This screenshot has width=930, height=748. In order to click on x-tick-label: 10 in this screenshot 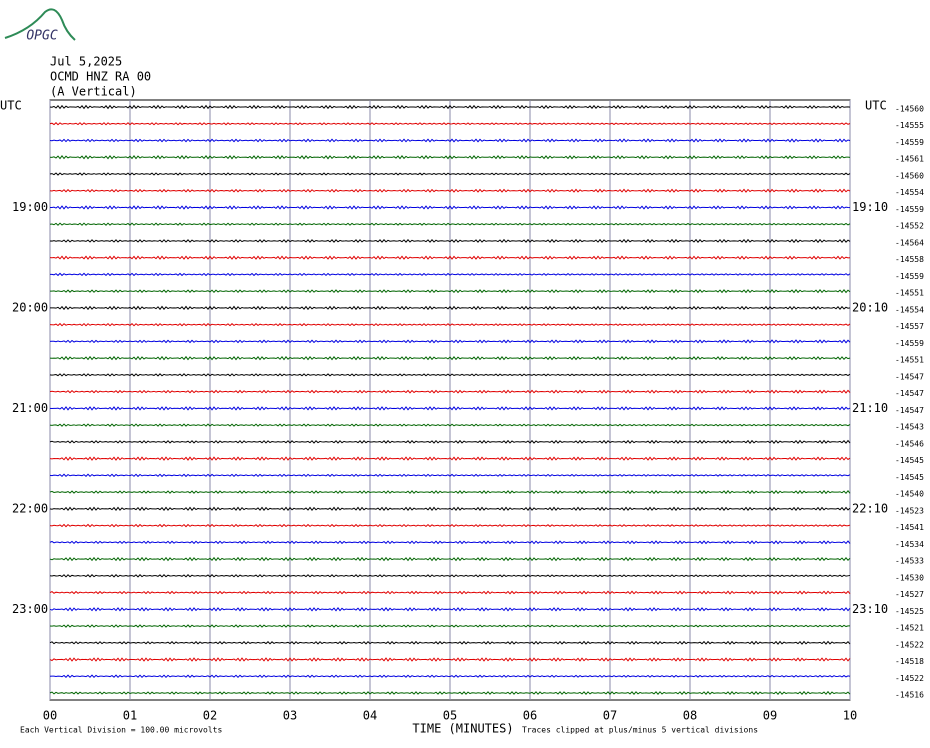, I will do `click(850, 716)`.